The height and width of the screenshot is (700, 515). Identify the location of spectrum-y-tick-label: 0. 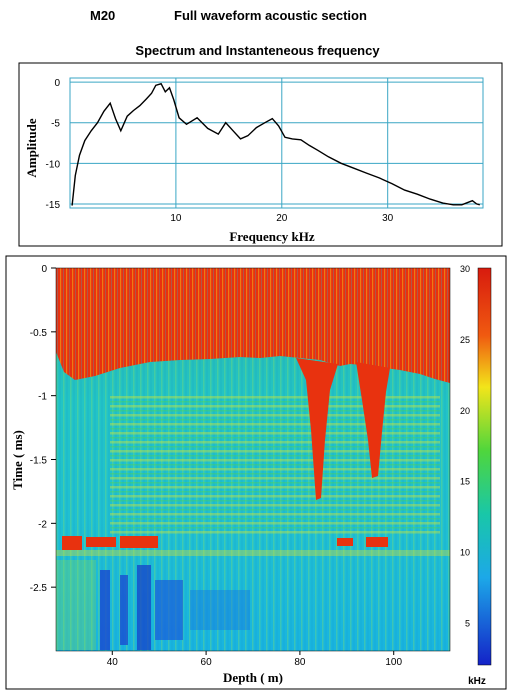
(57, 83).